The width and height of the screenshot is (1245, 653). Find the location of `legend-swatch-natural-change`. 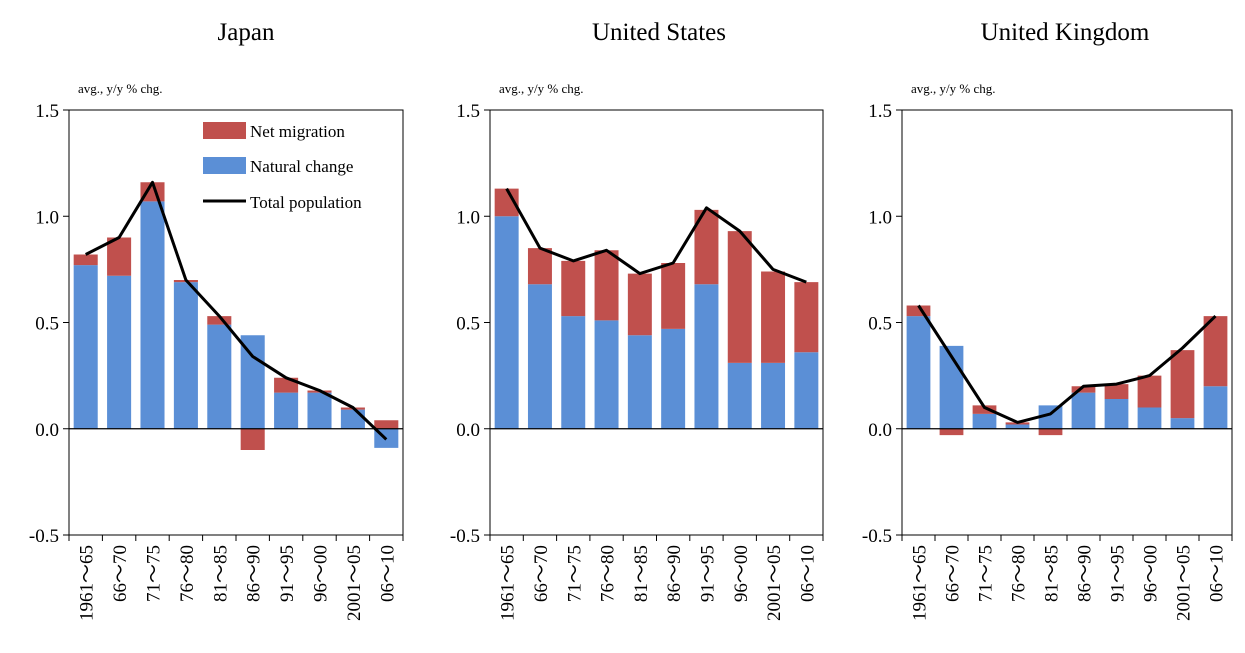

legend-swatch-natural-change is located at coordinates (224, 165).